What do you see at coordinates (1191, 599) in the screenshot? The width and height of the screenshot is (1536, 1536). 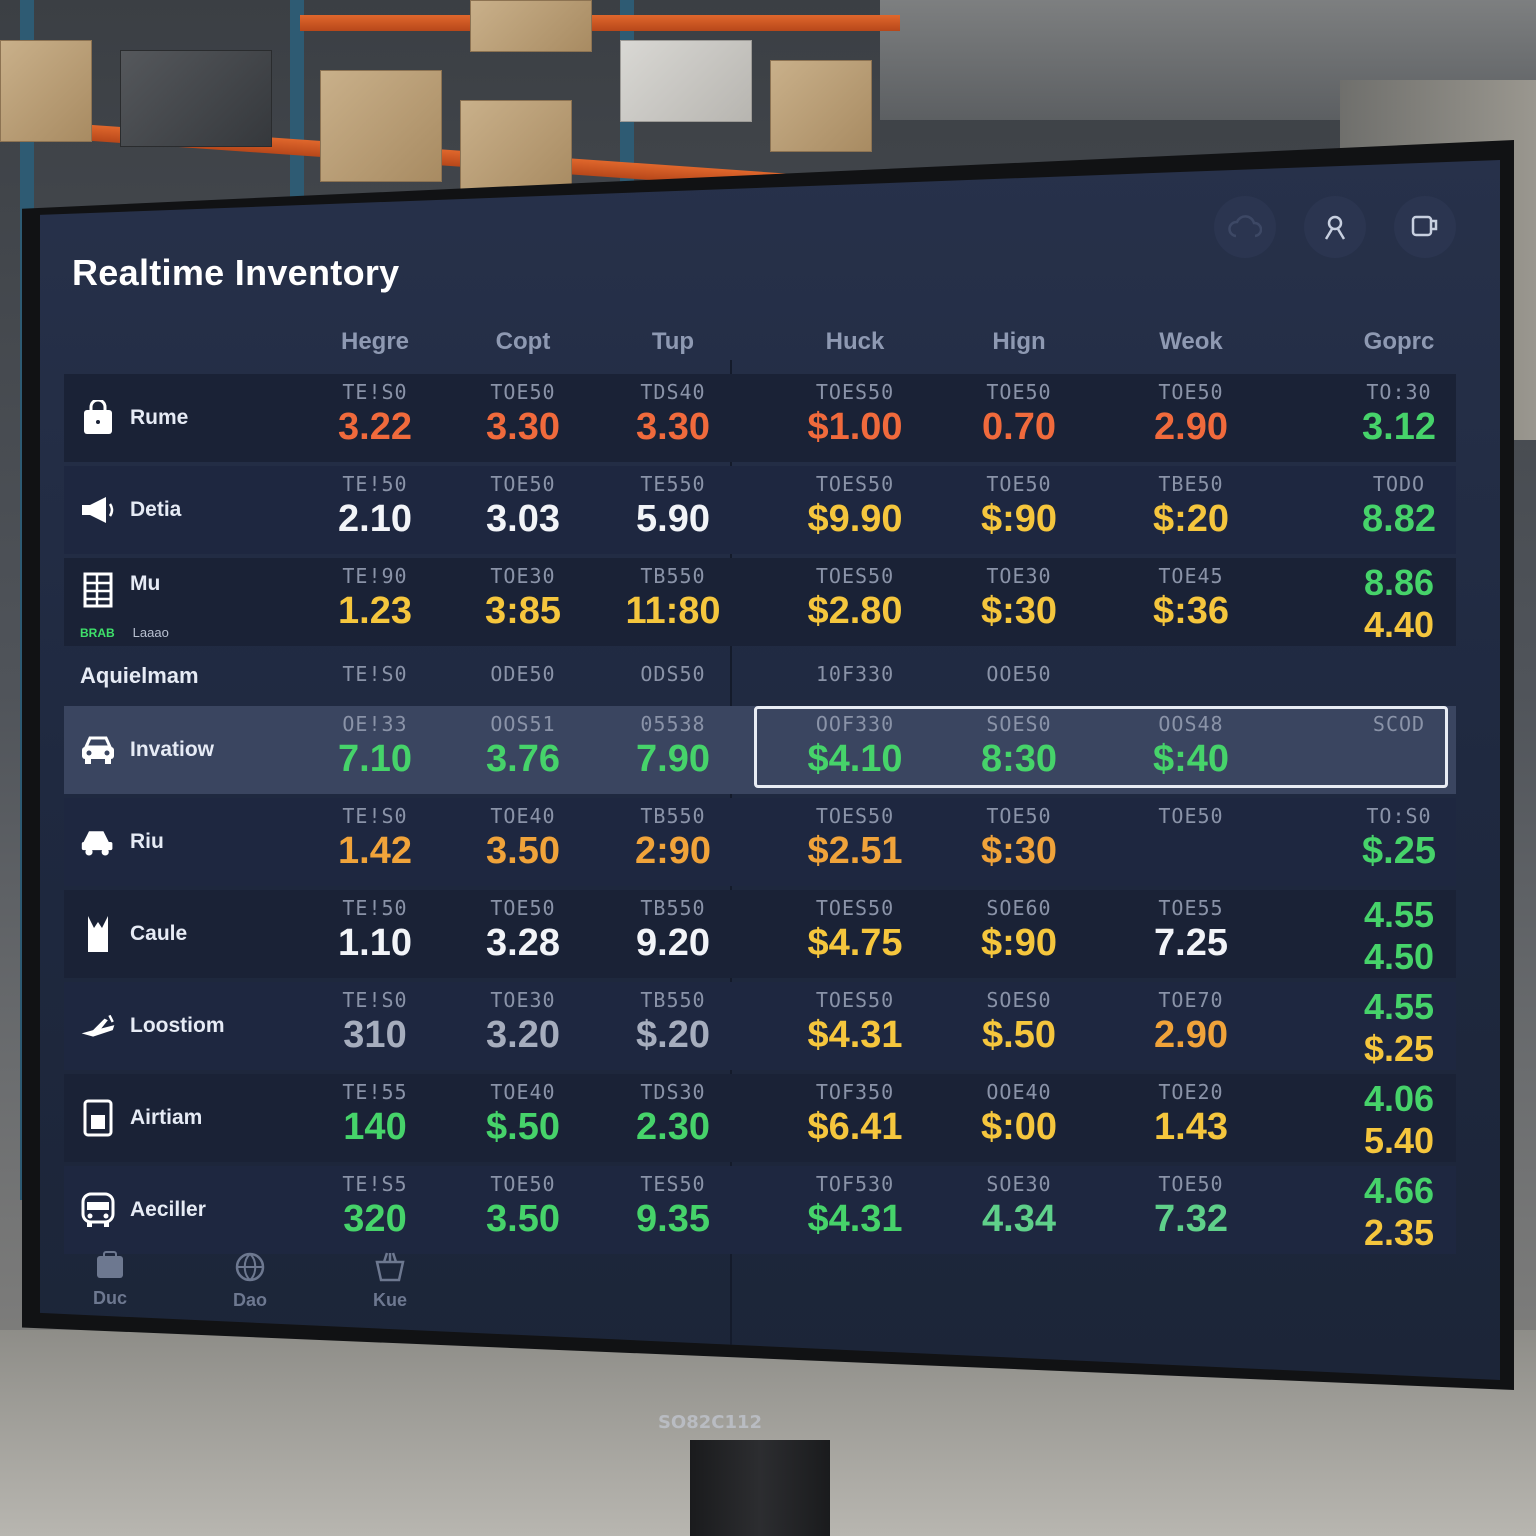 I see `table-cell: TOE45 $:36` at bounding box center [1191, 599].